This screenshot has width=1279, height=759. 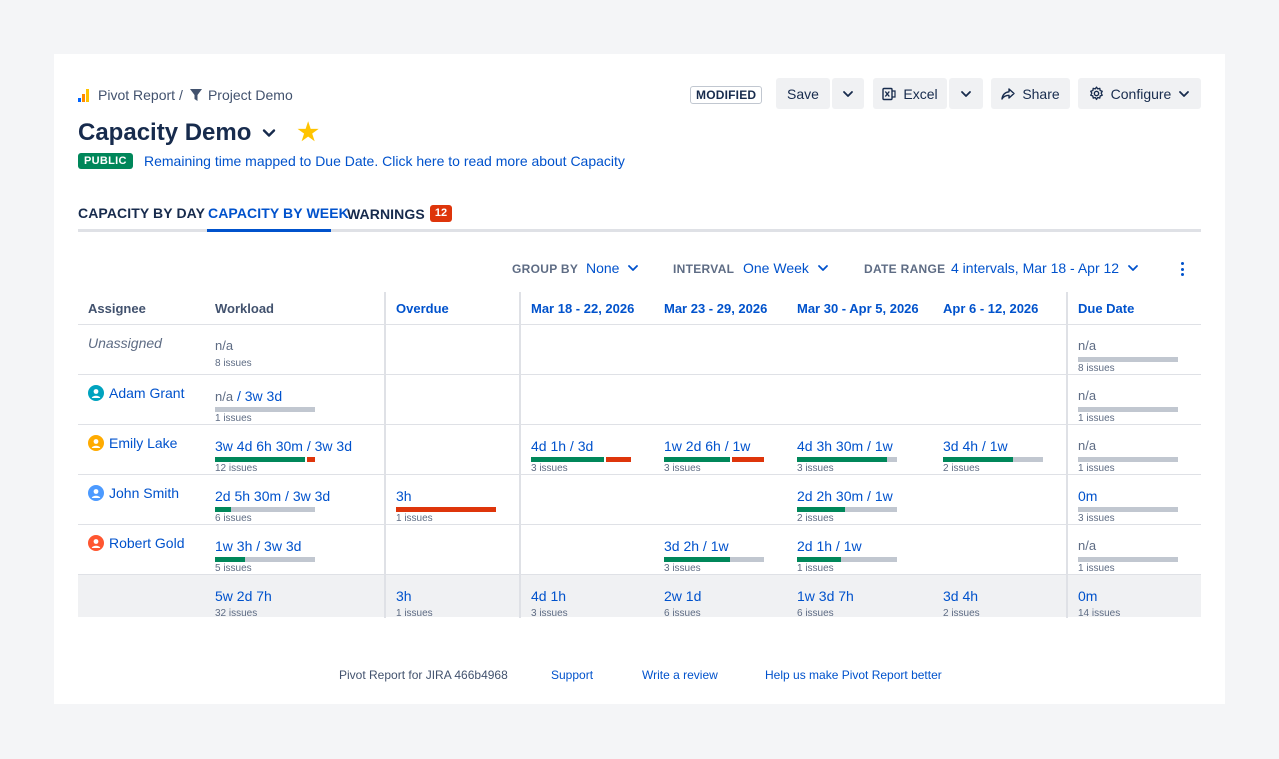 What do you see at coordinates (132, 443) in the screenshot?
I see `assignee-cell: Emily Lake` at bounding box center [132, 443].